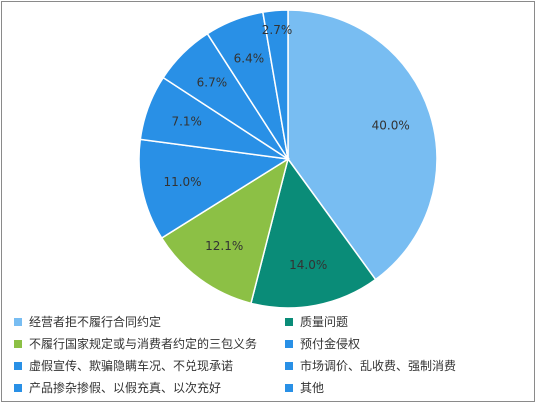  Describe the element at coordinates (277, 30) in the screenshot. I see `slice-label-7: 2.7%` at that location.